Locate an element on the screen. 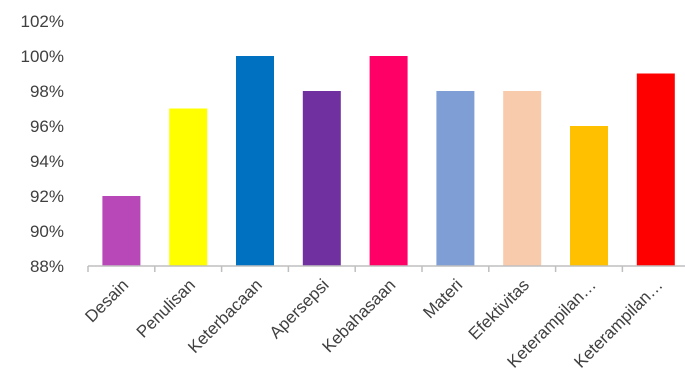 This screenshot has height=392, width=685. y-tick-label: 94% is located at coordinates (47, 161).